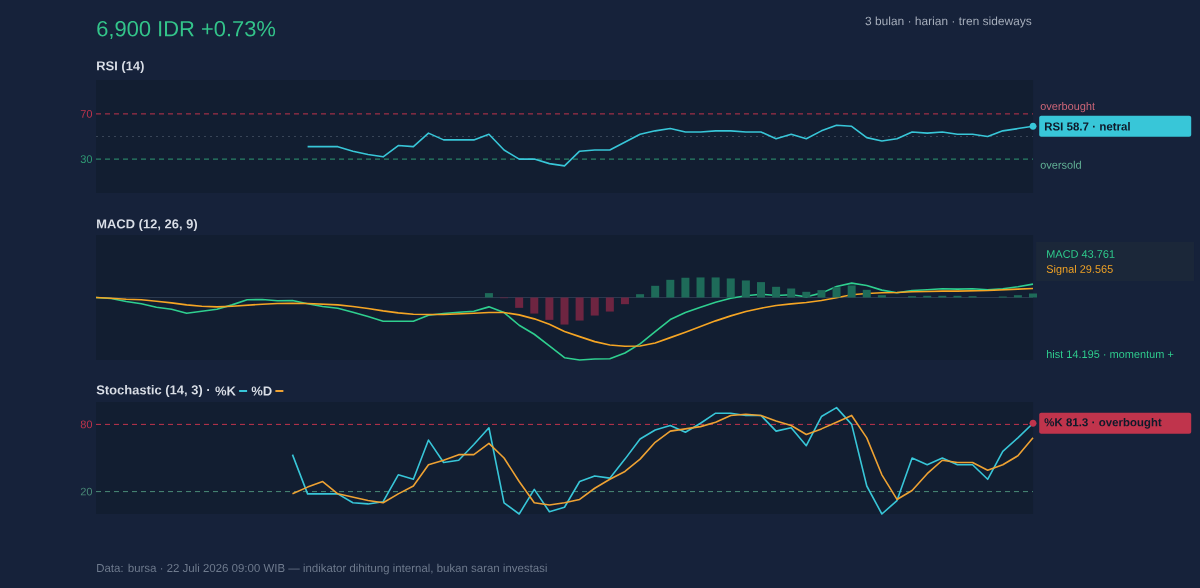  What do you see at coordinates (186, 30) in the screenshot?
I see `text: 6,900 IDR +0.73%` at bounding box center [186, 30].